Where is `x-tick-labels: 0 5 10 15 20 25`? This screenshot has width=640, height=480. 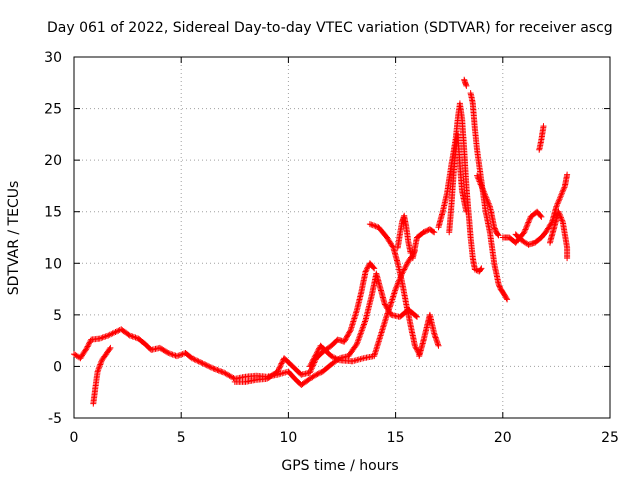 x-tick-labels: 0 5 10 15 20 25 is located at coordinates (344, 438).